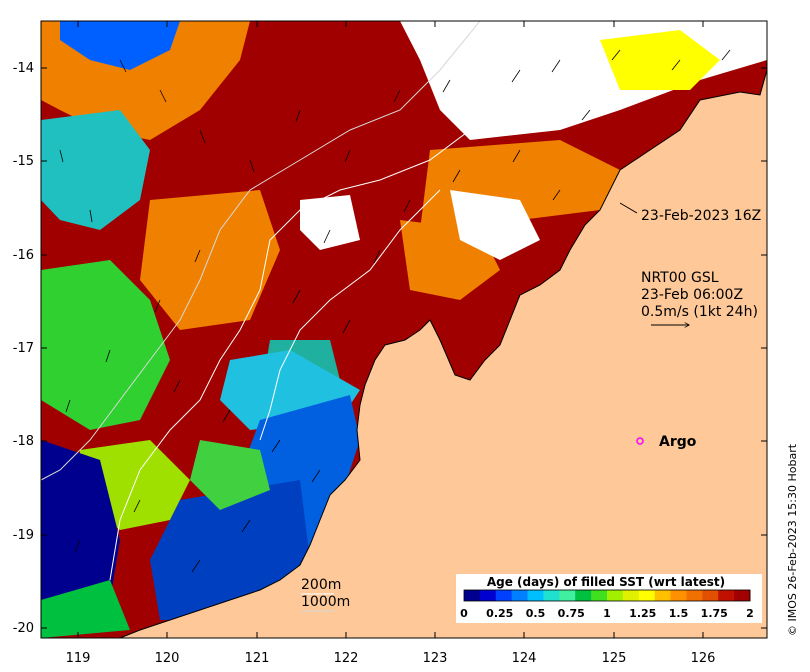  Describe the element at coordinates (435, 658) in the screenshot. I see `lon-label: 123` at that location.